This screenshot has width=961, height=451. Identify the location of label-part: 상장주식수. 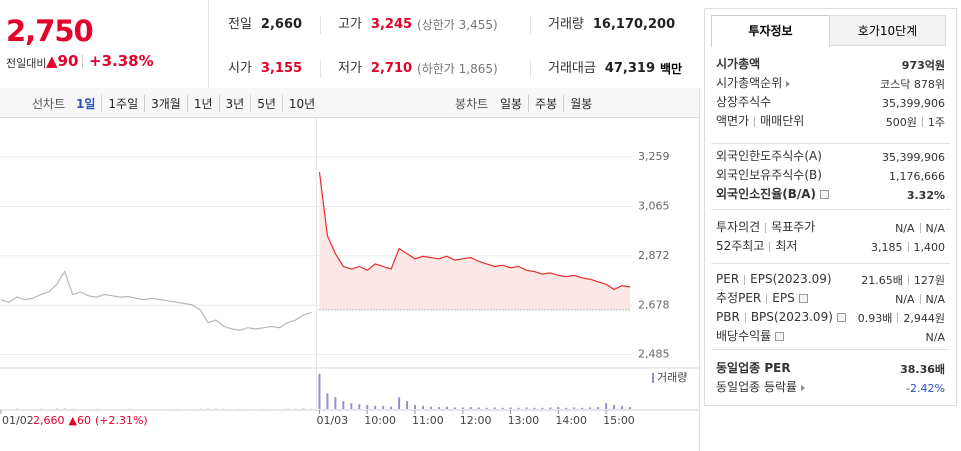
(744, 102).